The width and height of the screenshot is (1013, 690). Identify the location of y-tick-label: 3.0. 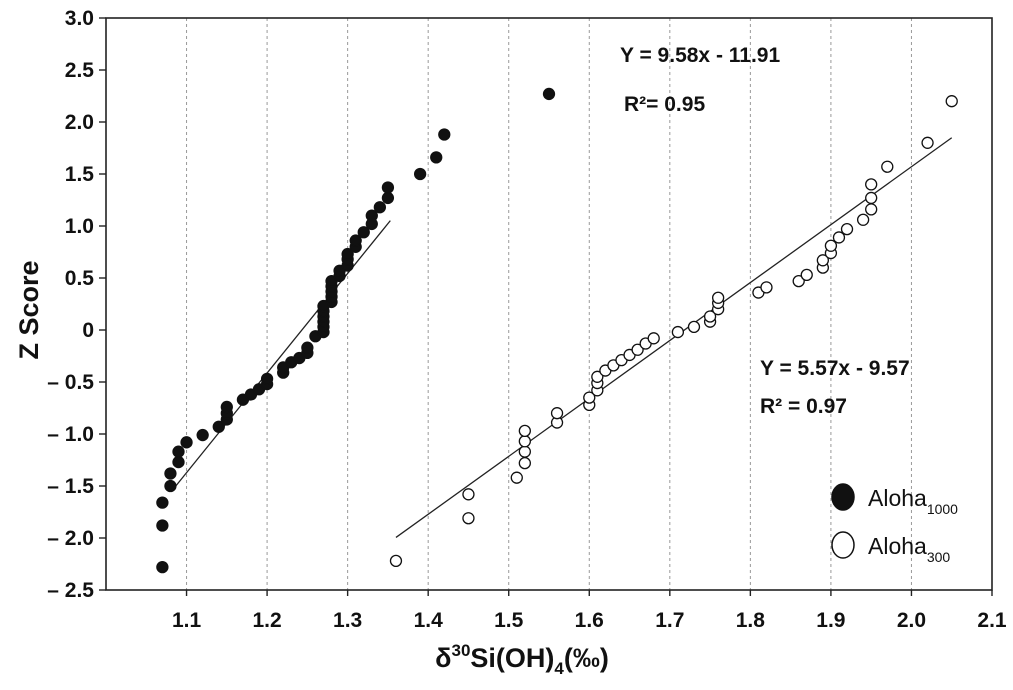
(79, 18).